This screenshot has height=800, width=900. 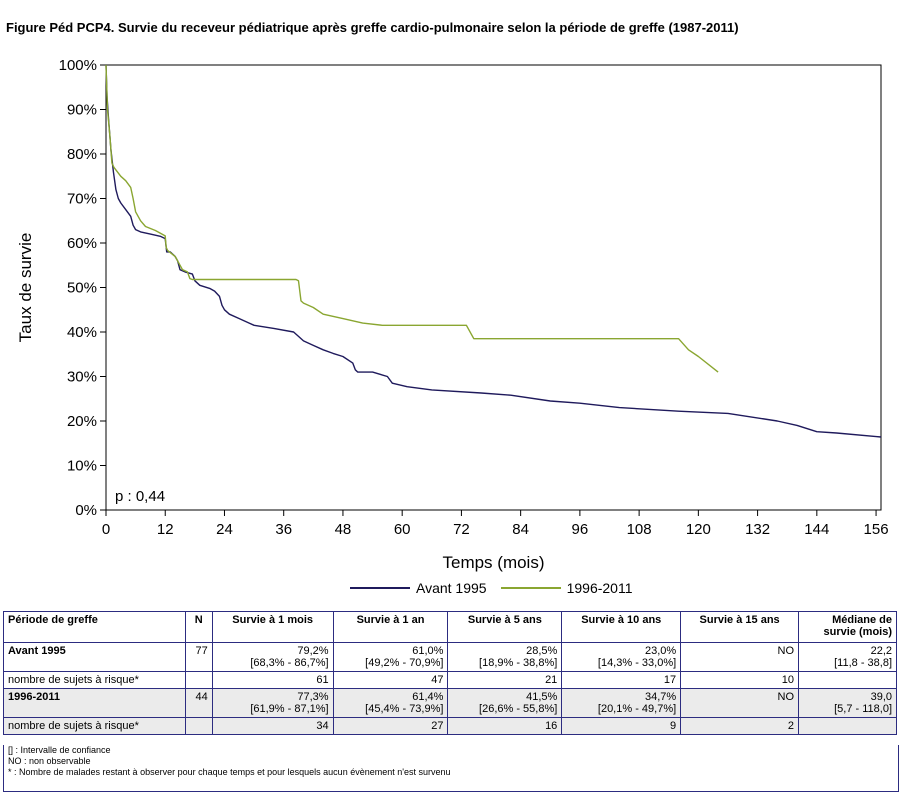 What do you see at coordinates (82, 332) in the screenshot?
I see `y-tick-label: 40%` at bounding box center [82, 332].